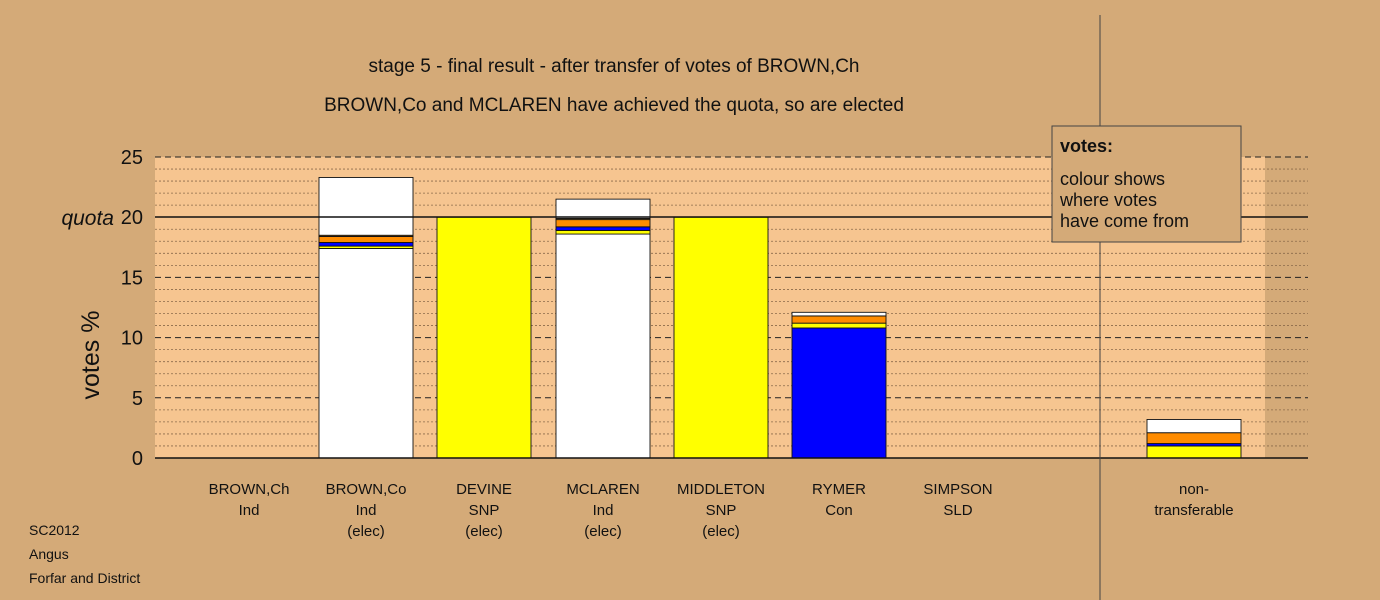 The image size is (1380, 600). Describe the element at coordinates (91, 355) in the screenshot. I see `y-axis-label: votes %` at that location.